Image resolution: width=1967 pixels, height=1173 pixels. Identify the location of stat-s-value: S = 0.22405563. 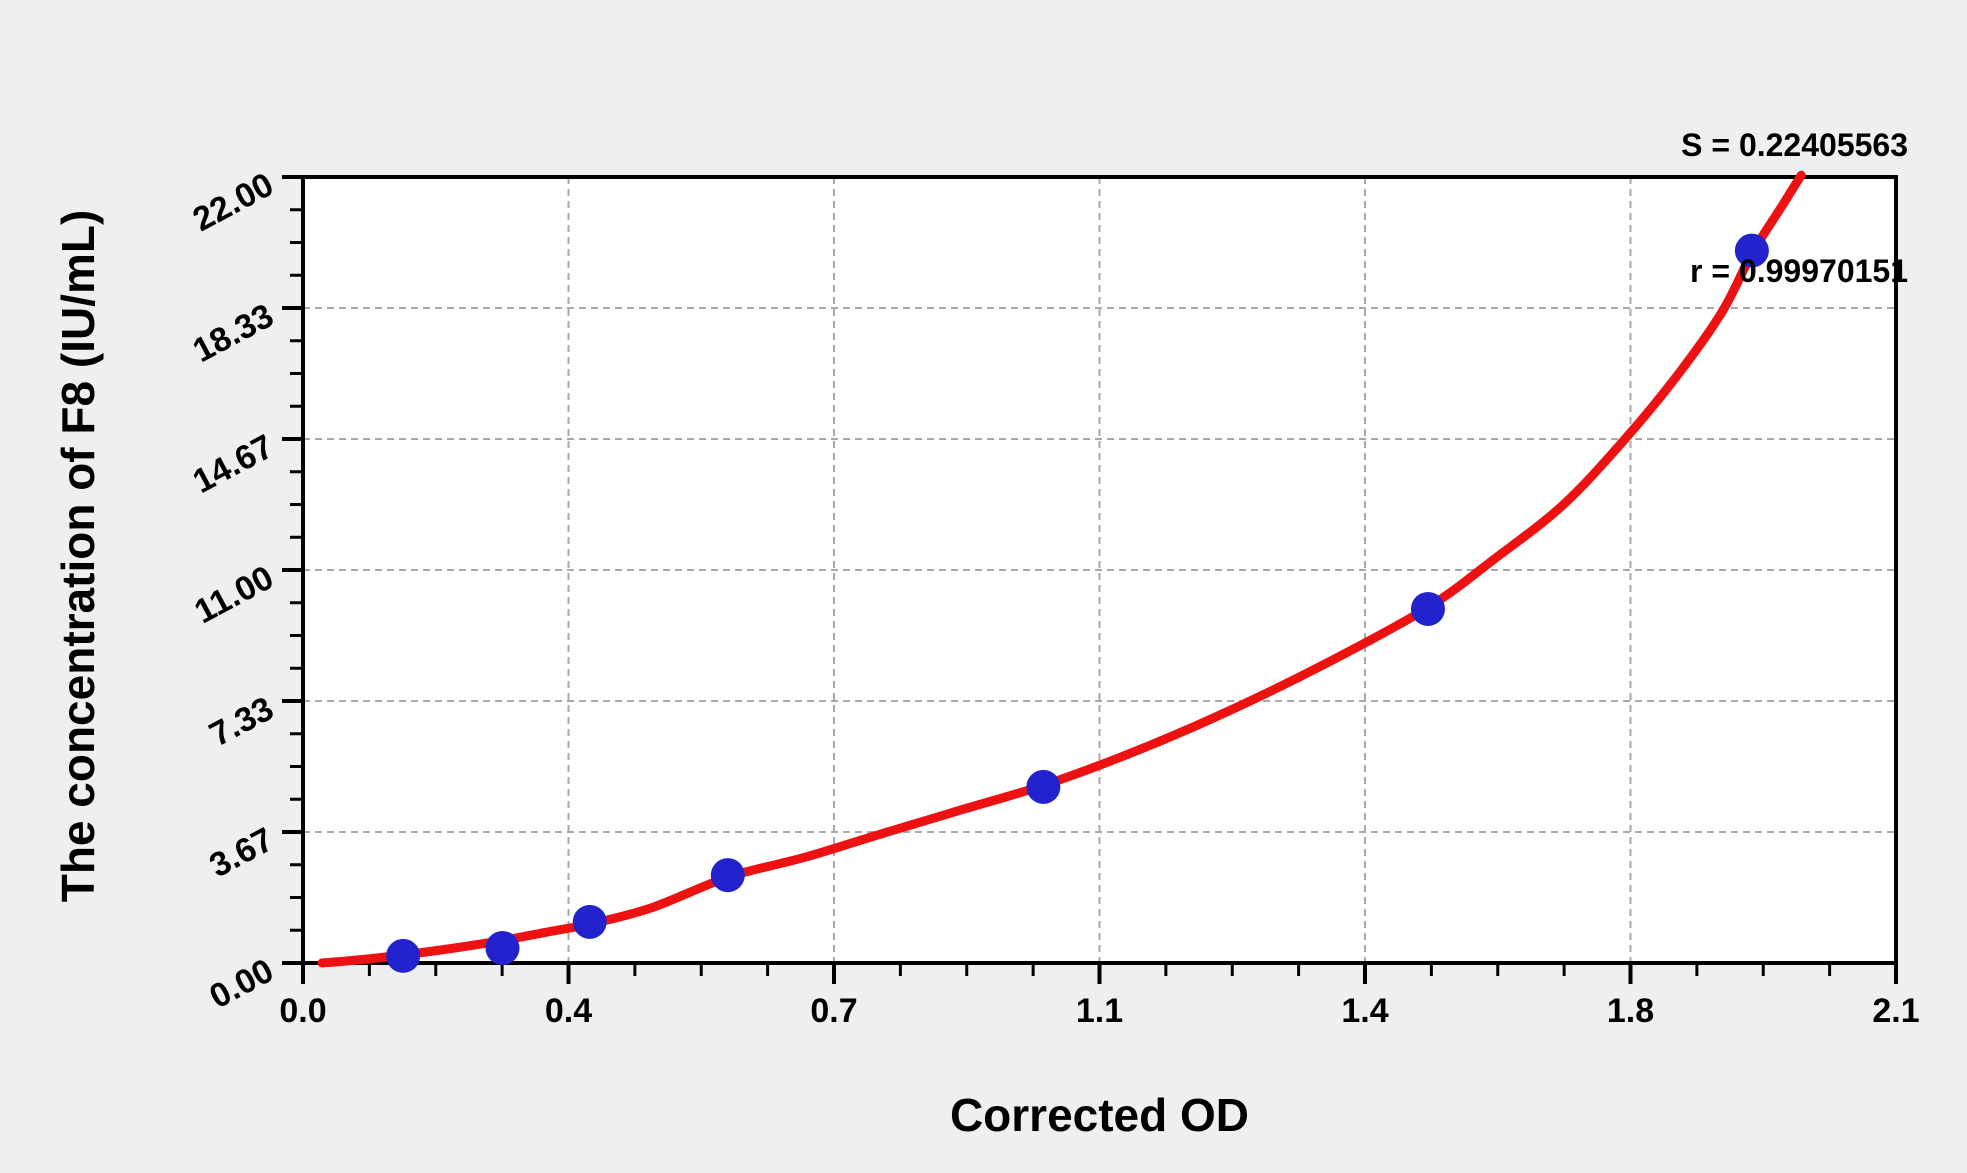
(1794, 145).